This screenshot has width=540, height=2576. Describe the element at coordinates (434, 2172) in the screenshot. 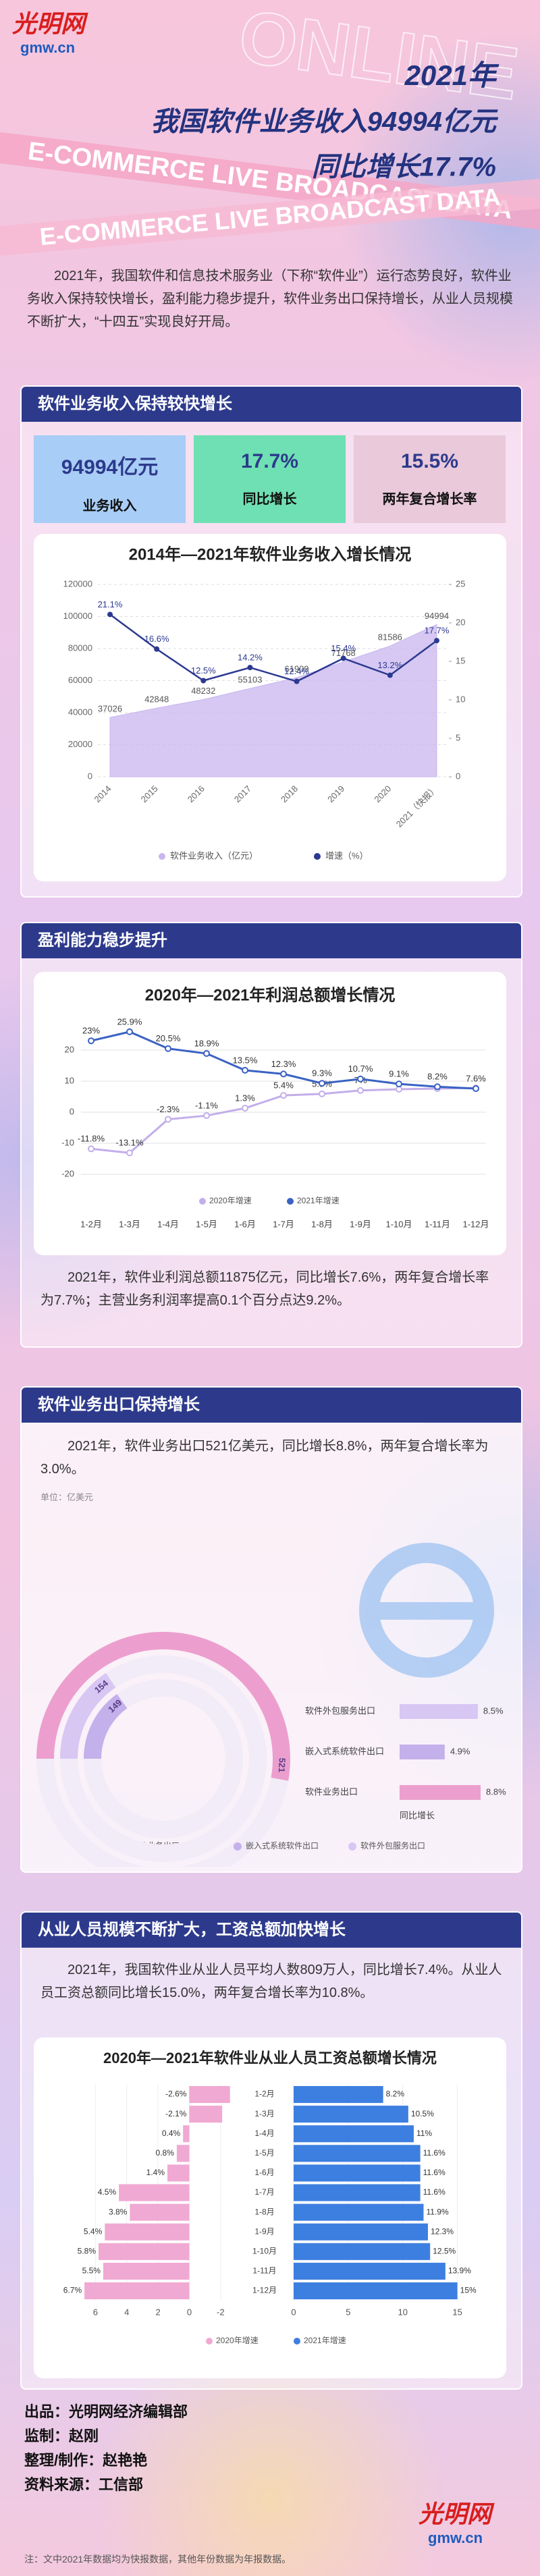

I see `value-label: 11.6%` at that location.